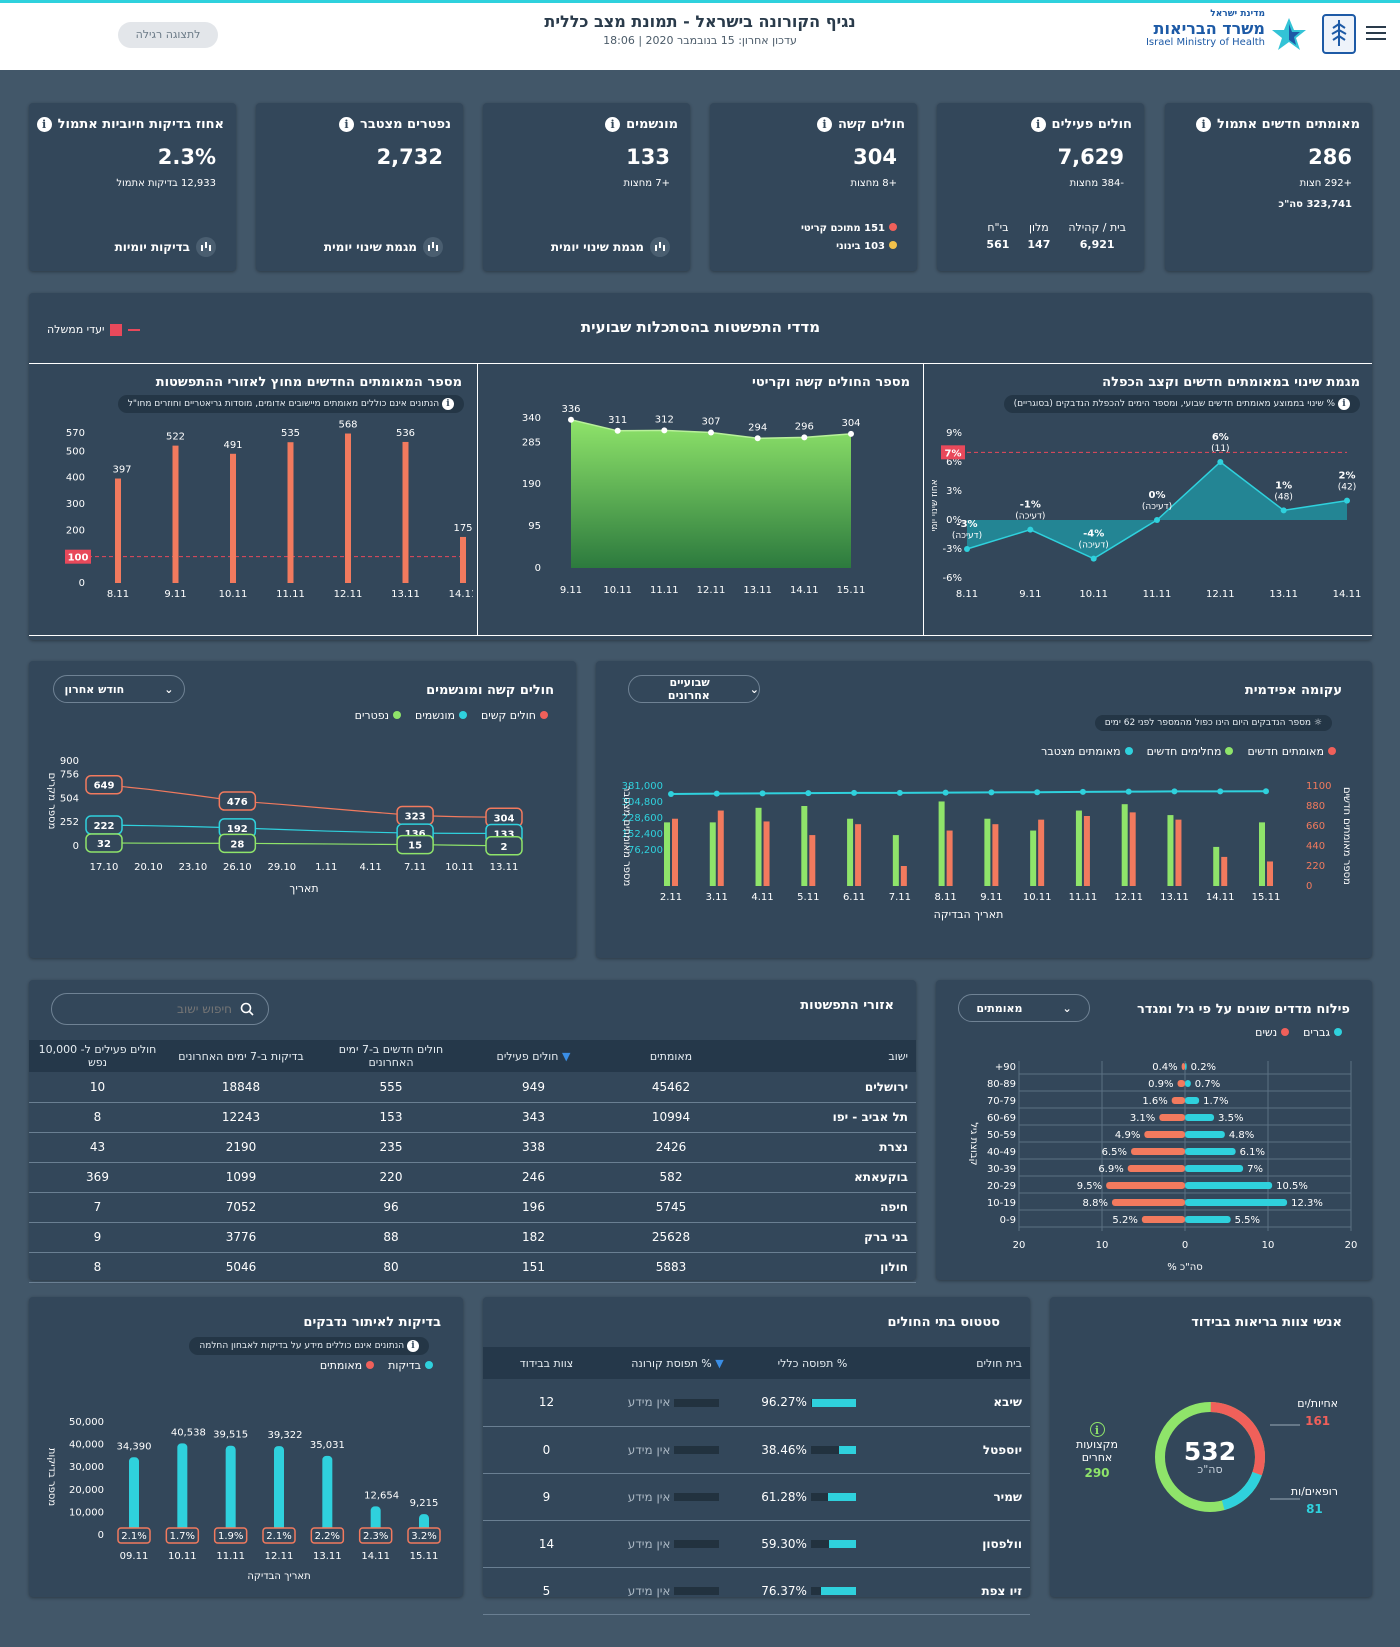 The height and width of the screenshot is (1647, 1400). Describe the element at coordinates (828, 1087) in the screenshot. I see `table-cell: ירושלים` at that location.